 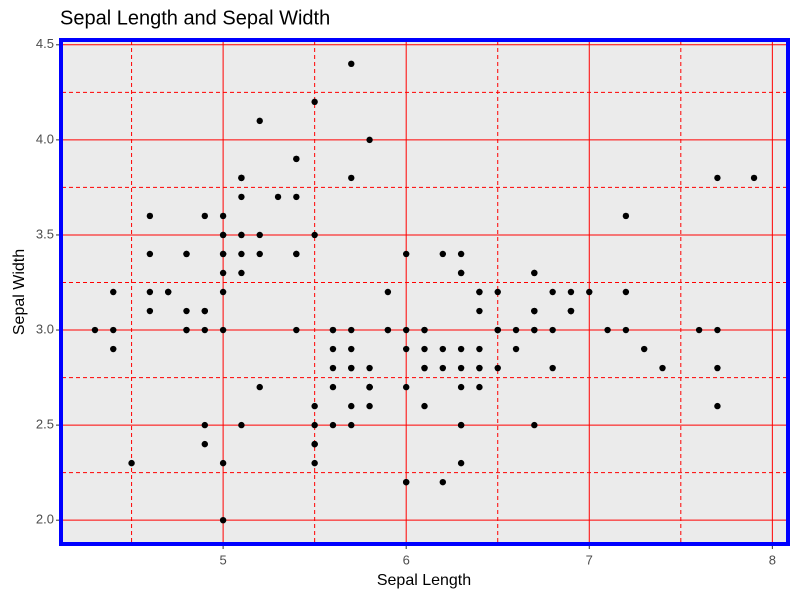 I want to click on x-tick-label: 5, so click(x=222, y=559).